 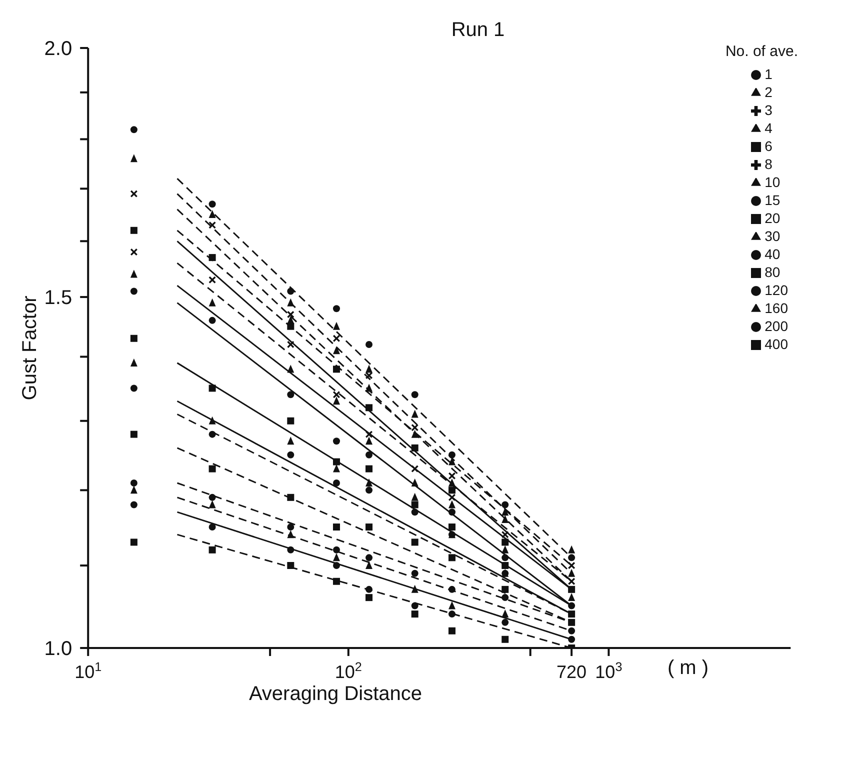 What do you see at coordinates (772, 254) in the screenshot?
I see `legend-label: 40` at bounding box center [772, 254].